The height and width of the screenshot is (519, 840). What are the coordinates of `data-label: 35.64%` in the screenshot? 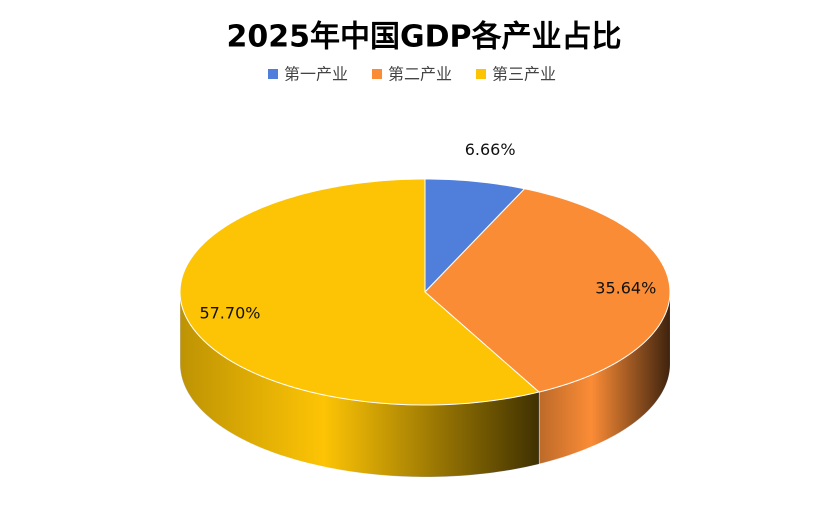 It's located at (625, 287).